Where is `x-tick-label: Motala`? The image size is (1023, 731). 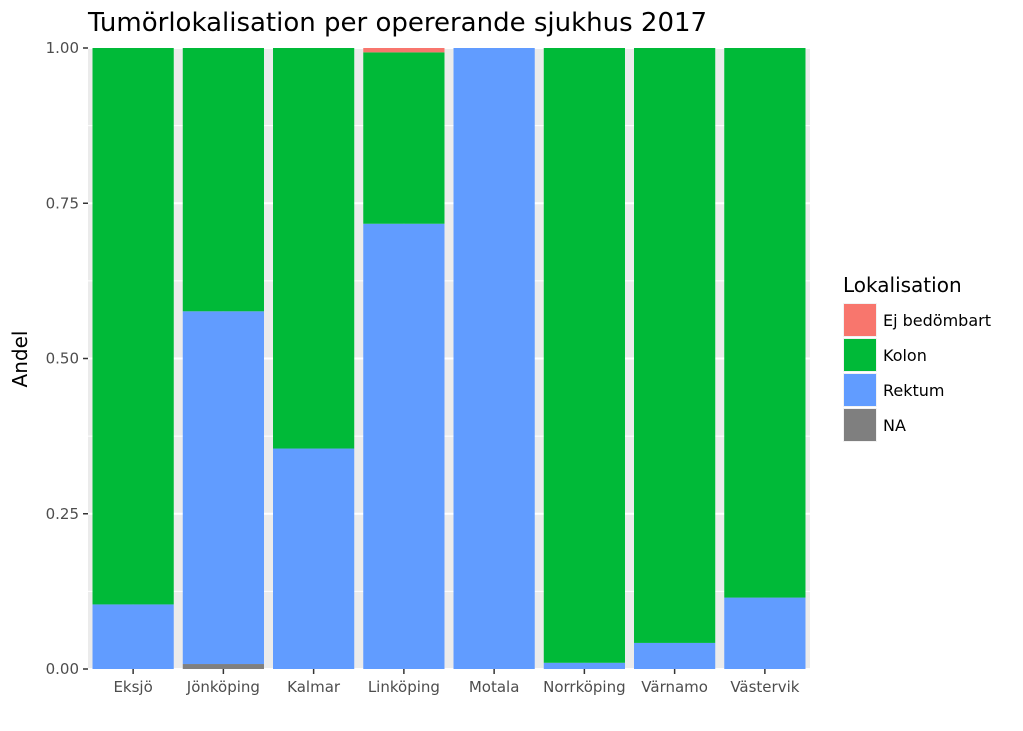 x-tick-label: Motala is located at coordinates (494, 687).